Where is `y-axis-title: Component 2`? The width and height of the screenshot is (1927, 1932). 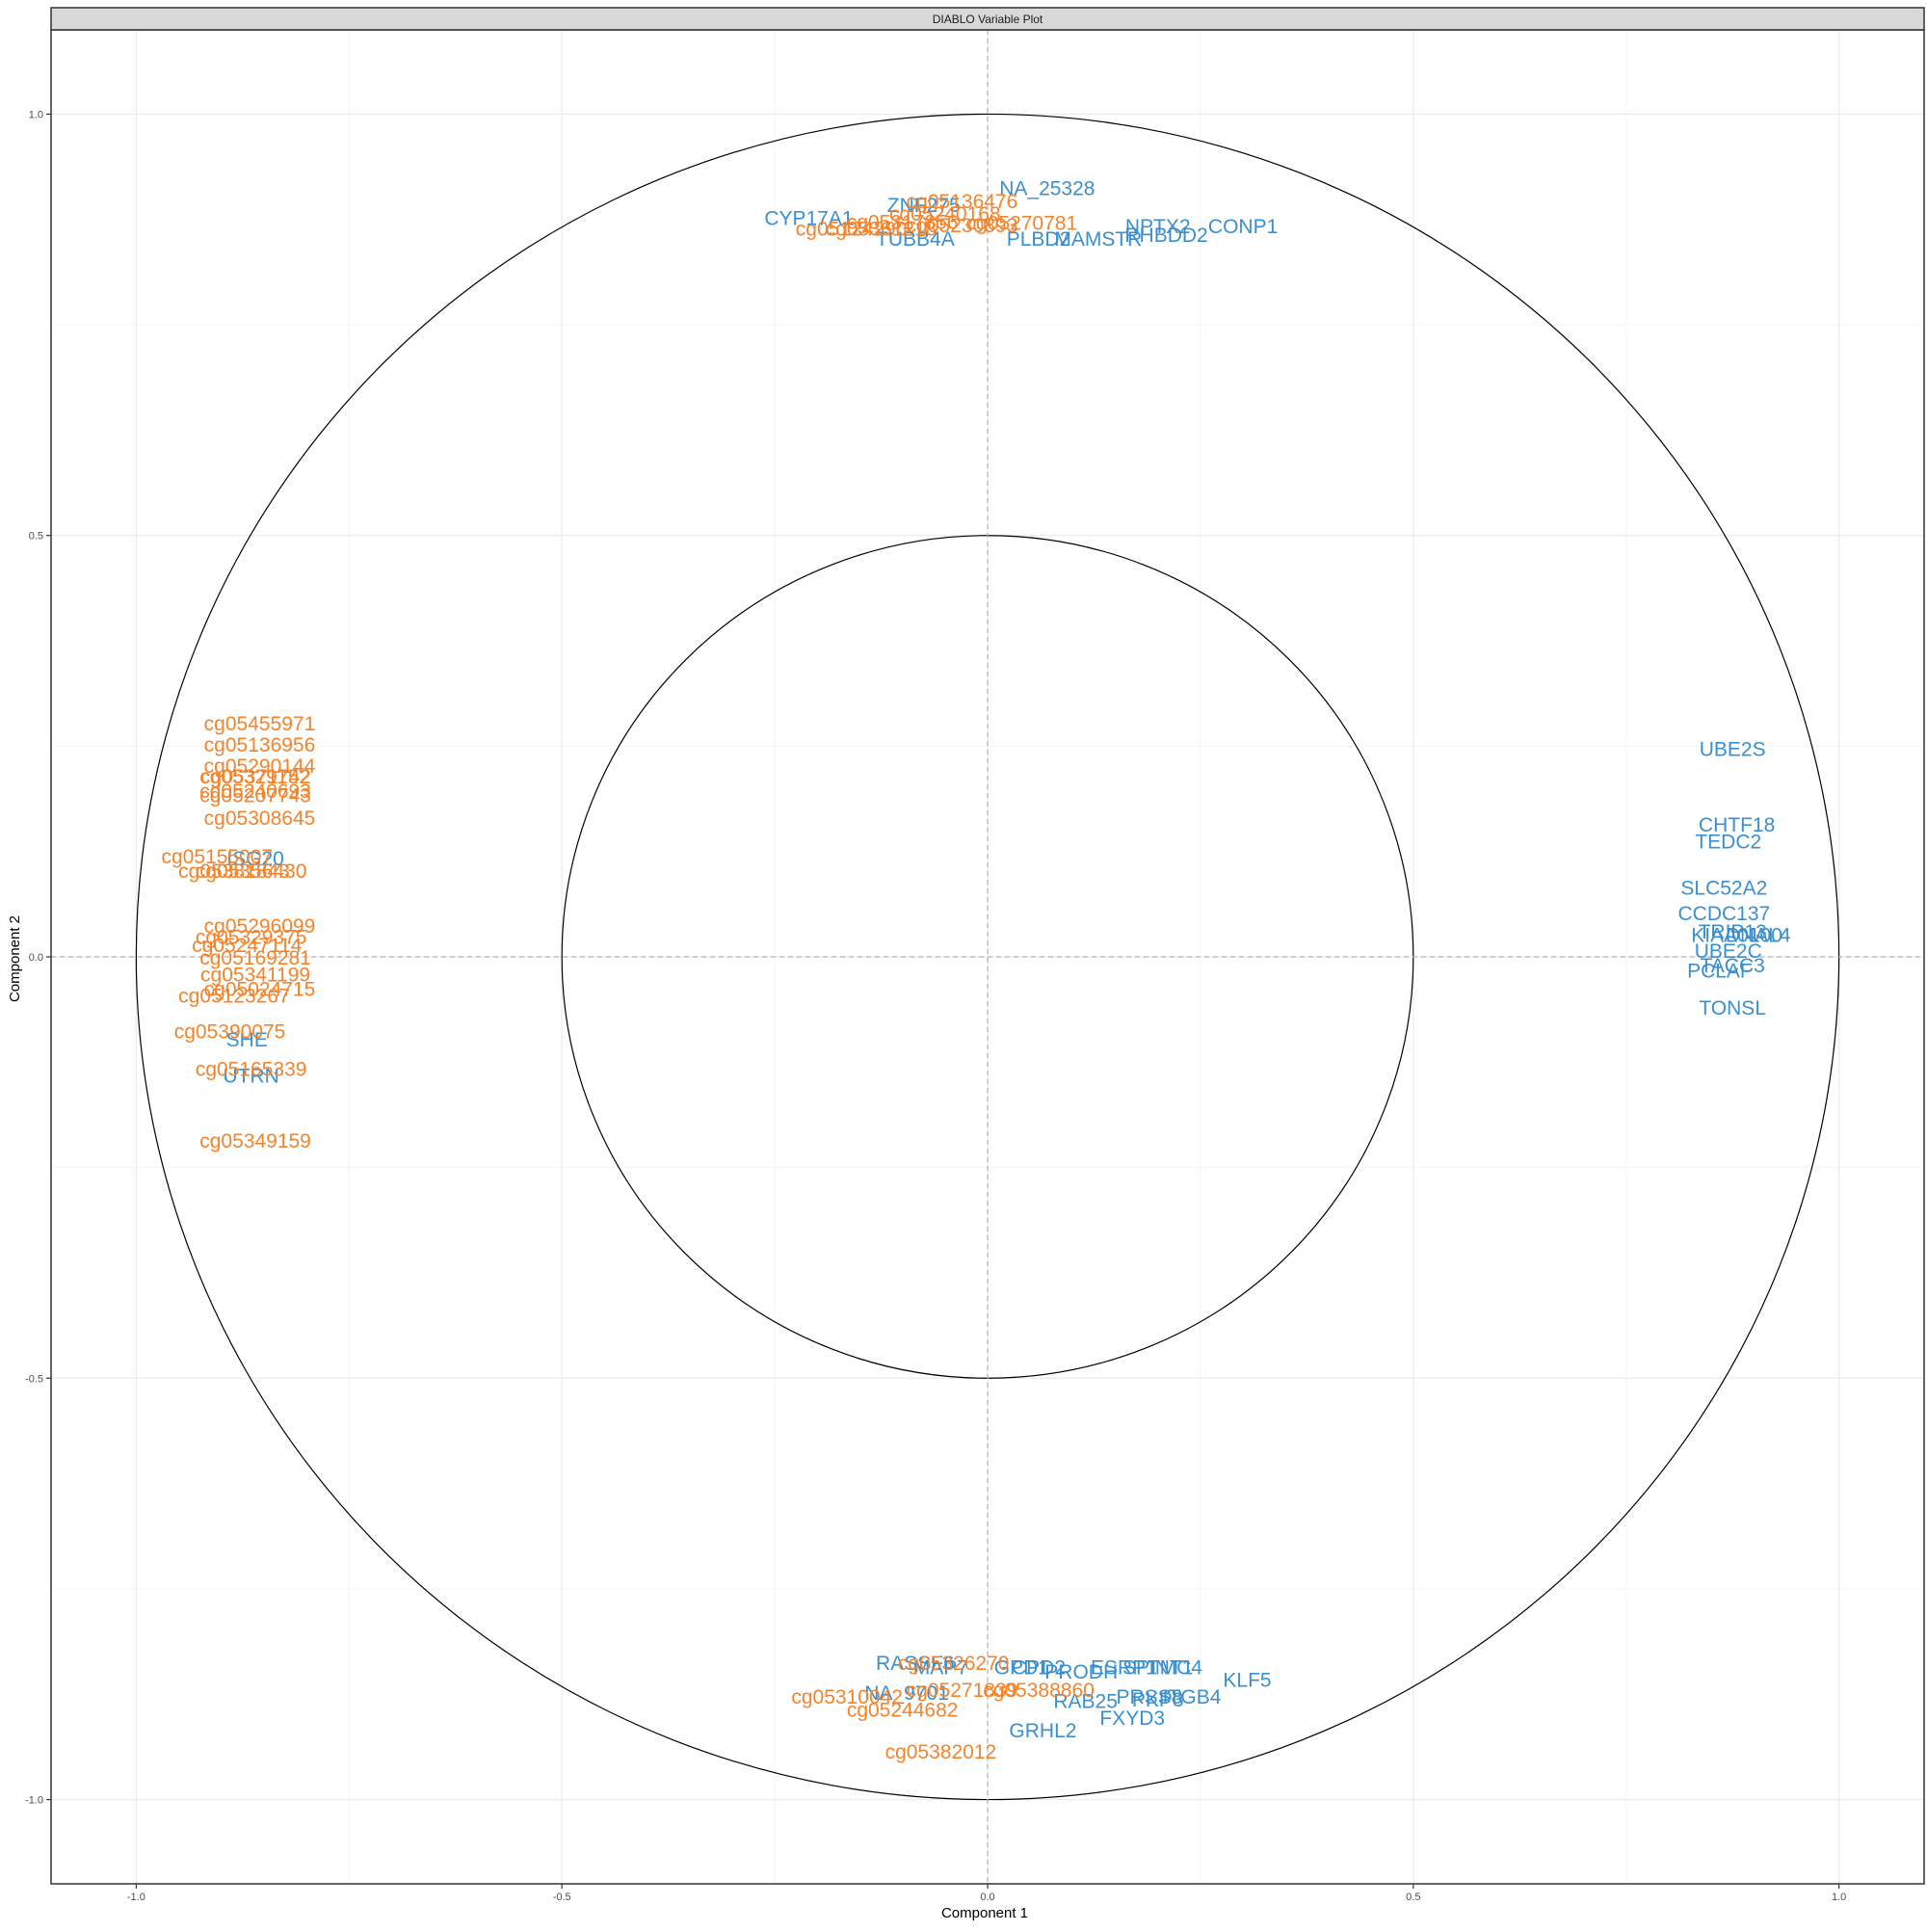 y-axis-title: Component 2 is located at coordinates (15, 958).